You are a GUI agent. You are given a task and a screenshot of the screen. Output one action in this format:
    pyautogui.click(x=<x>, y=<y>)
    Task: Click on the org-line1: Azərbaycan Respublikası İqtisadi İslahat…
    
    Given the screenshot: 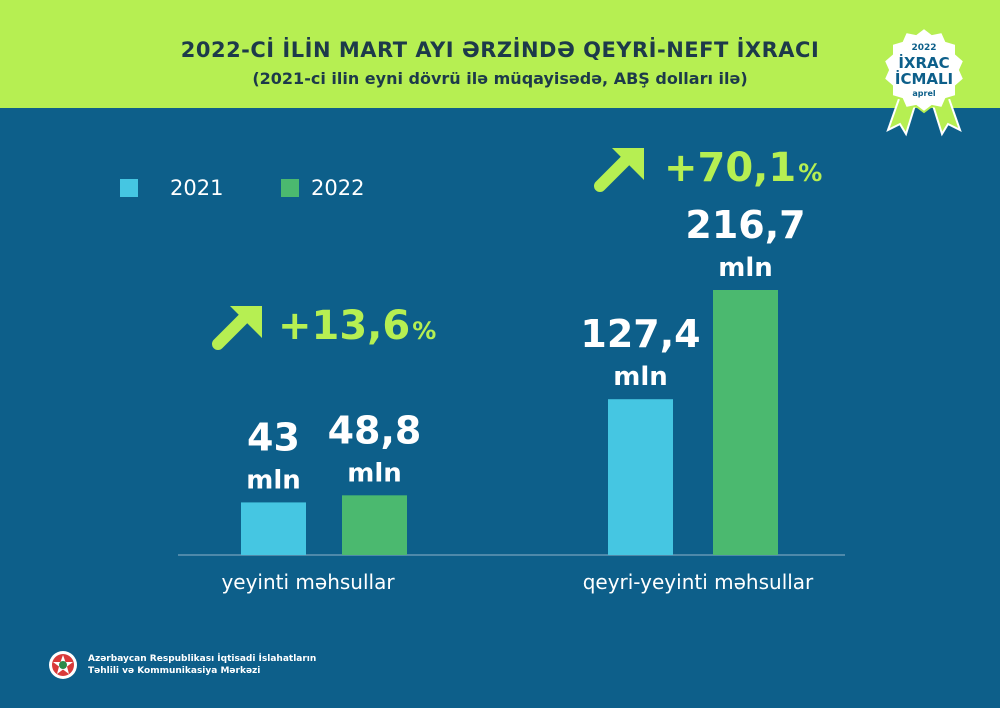 What is the action you would take?
    pyautogui.click(x=202, y=659)
    